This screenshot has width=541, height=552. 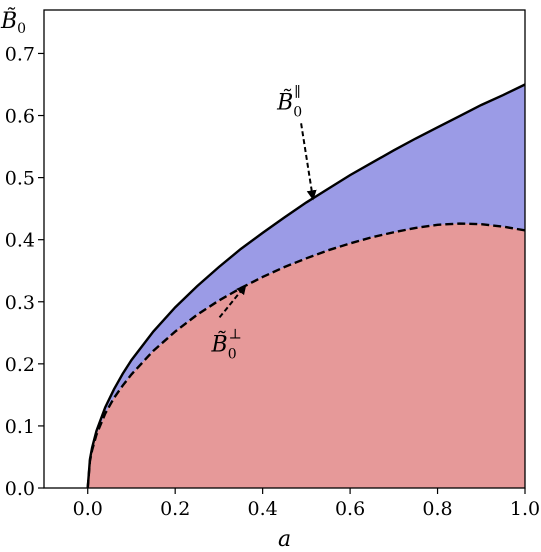 What do you see at coordinates (20, 241) in the screenshot?
I see `y-tick-label: 0.4` at bounding box center [20, 241].